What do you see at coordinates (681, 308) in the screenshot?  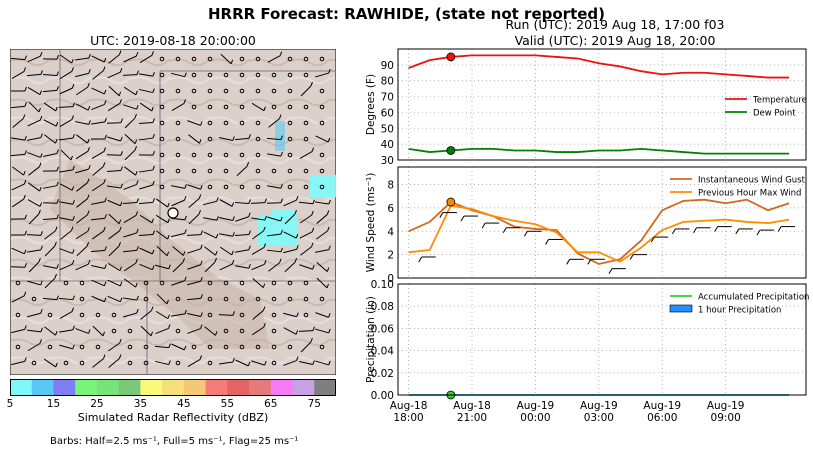 I see `legend-swatch` at bounding box center [681, 308].